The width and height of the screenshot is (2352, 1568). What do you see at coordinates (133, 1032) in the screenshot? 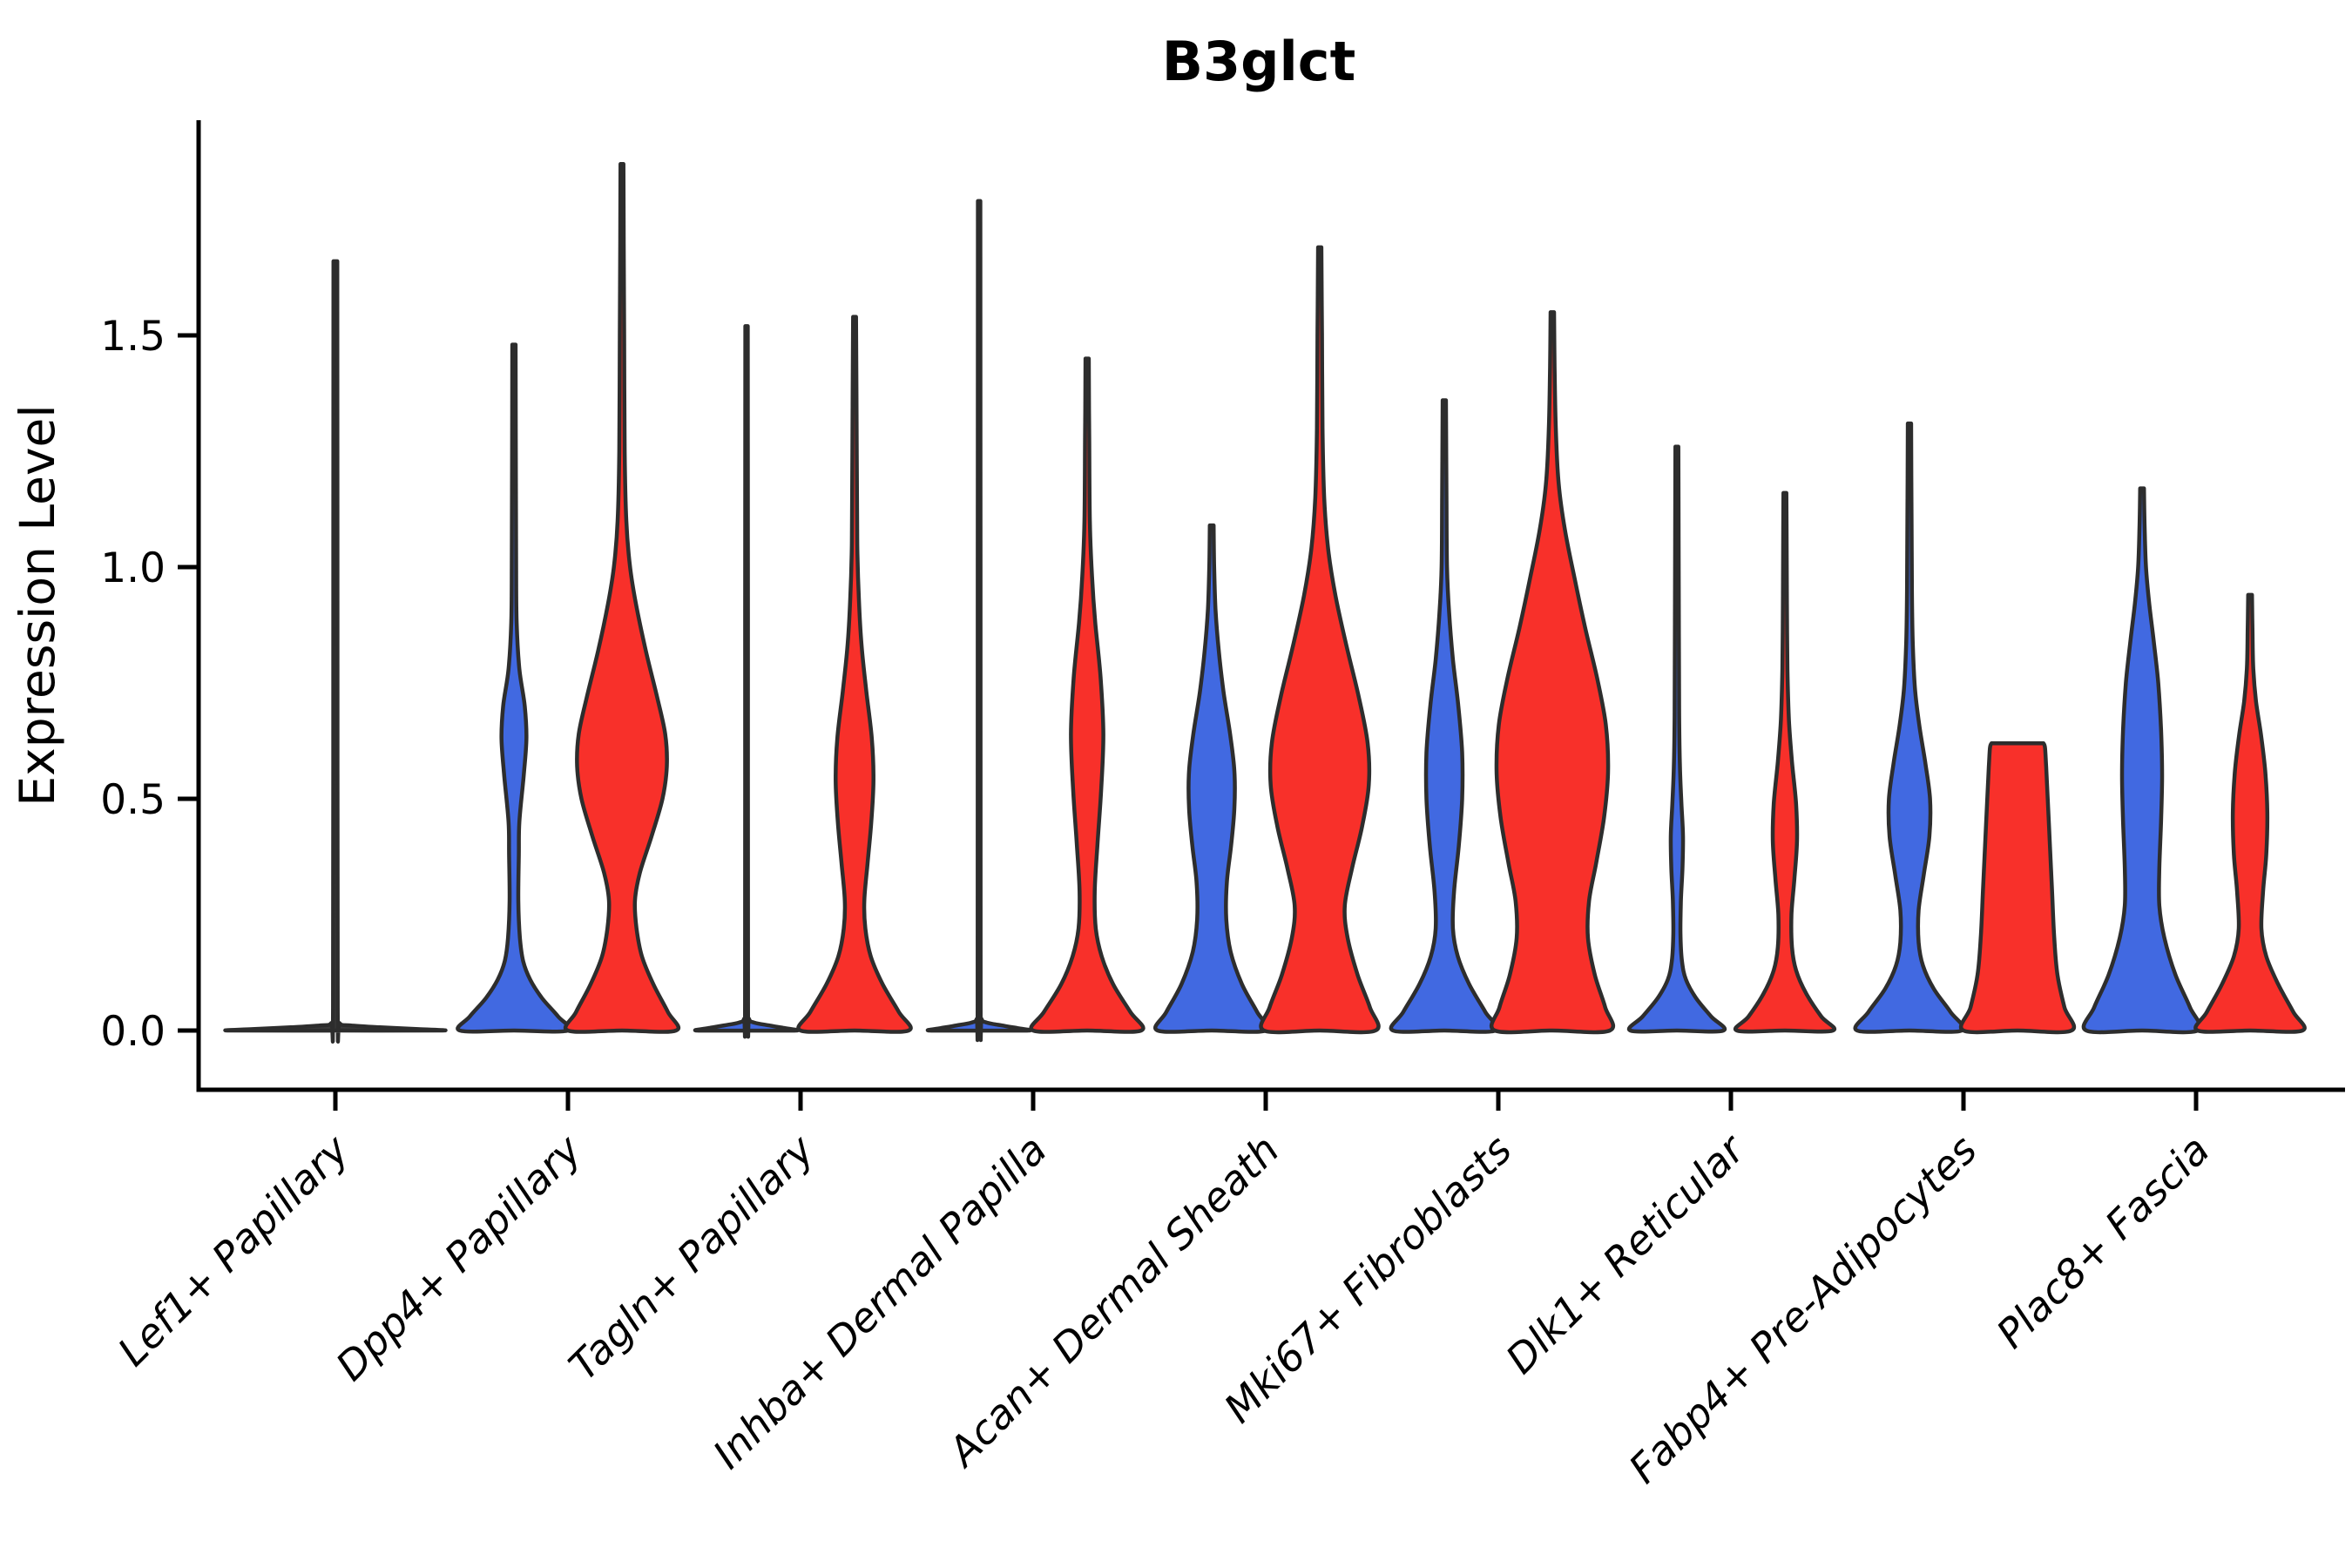
I see `y-tick-label: 0.0` at bounding box center [133, 1032].